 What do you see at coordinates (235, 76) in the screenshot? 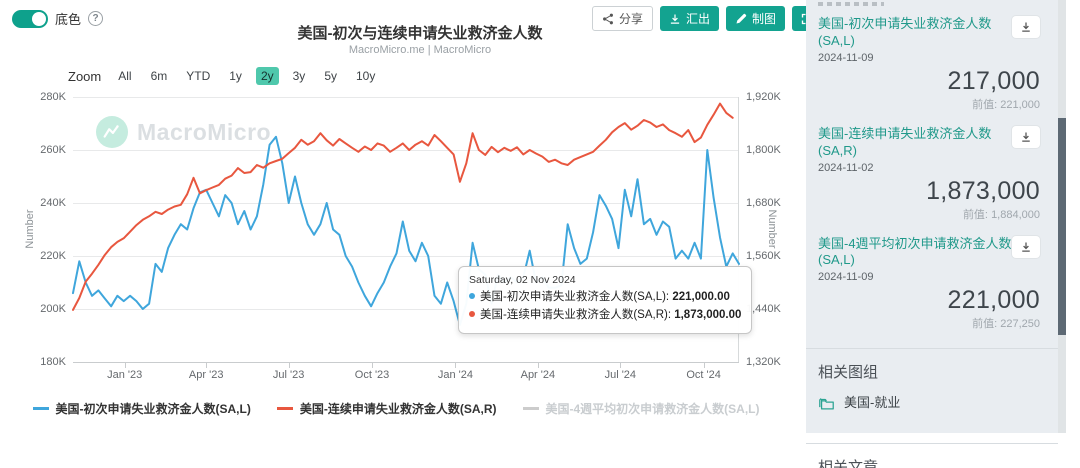
I see `range-option-1y: 1y` at bounding box center [235, 76].